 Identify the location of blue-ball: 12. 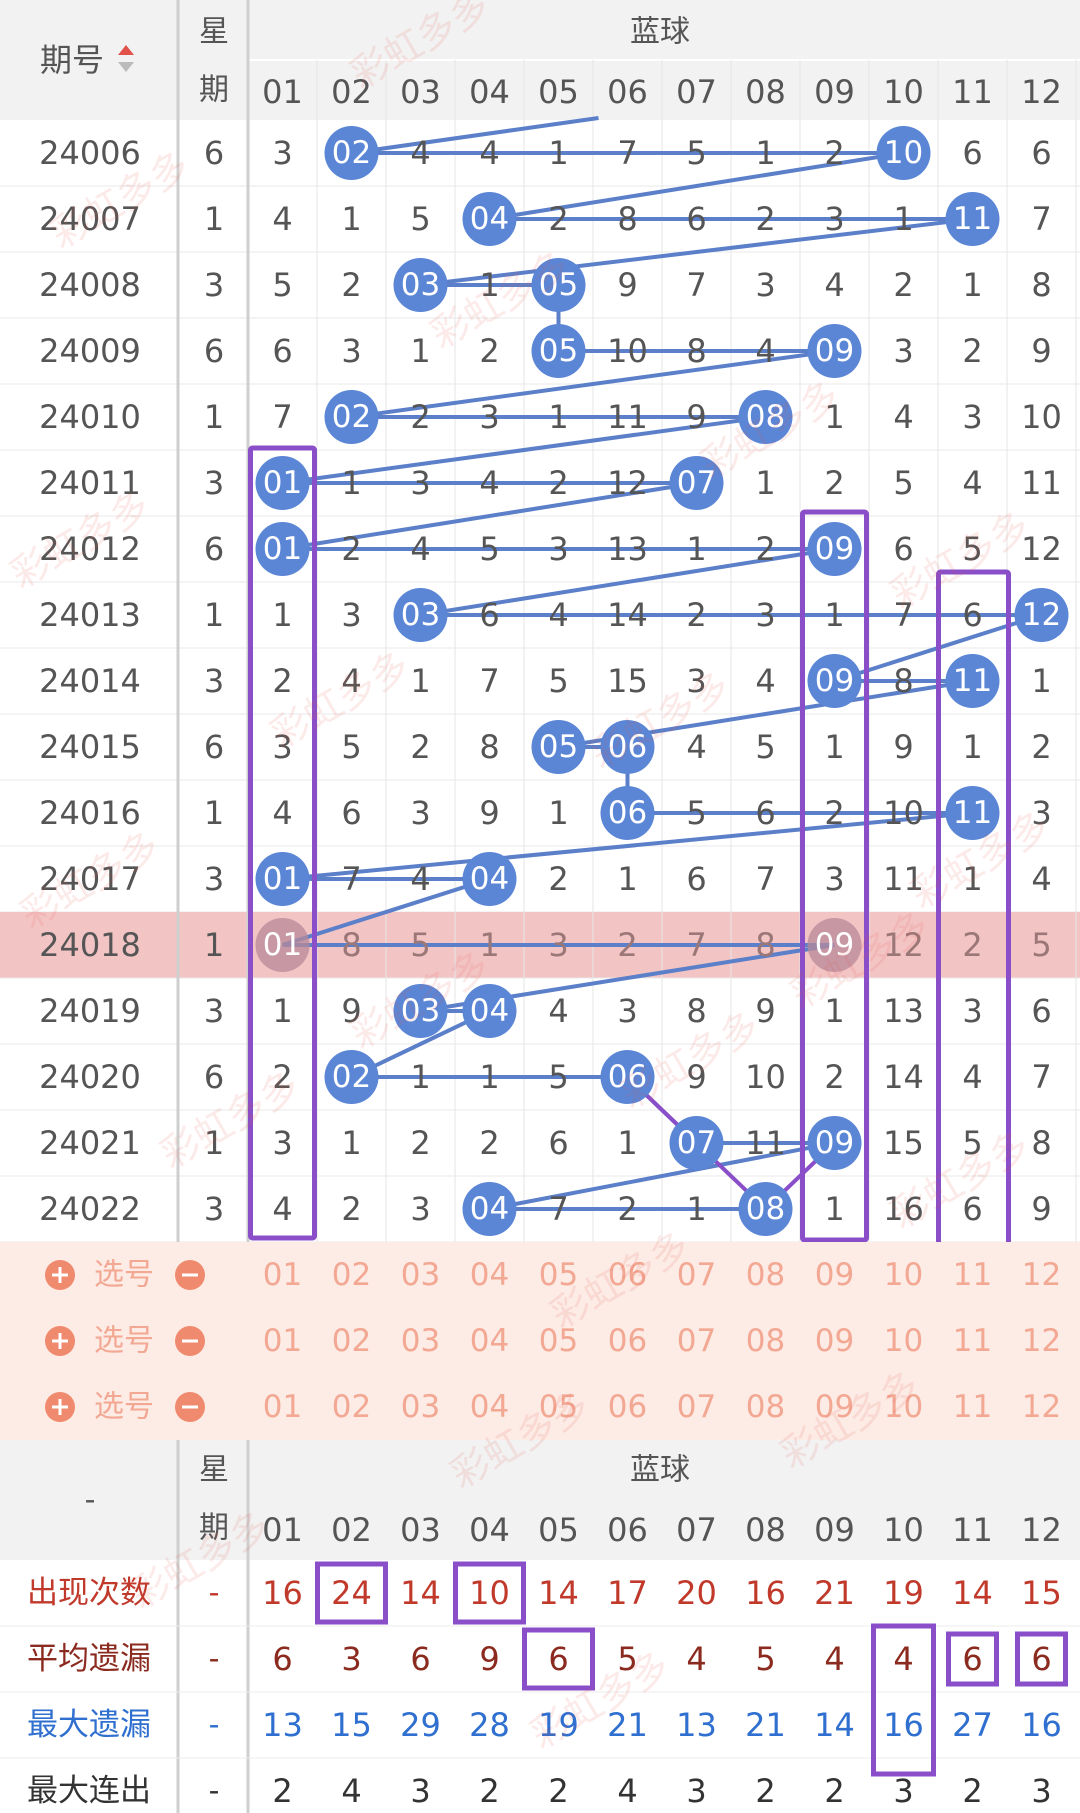
(1041, 615).